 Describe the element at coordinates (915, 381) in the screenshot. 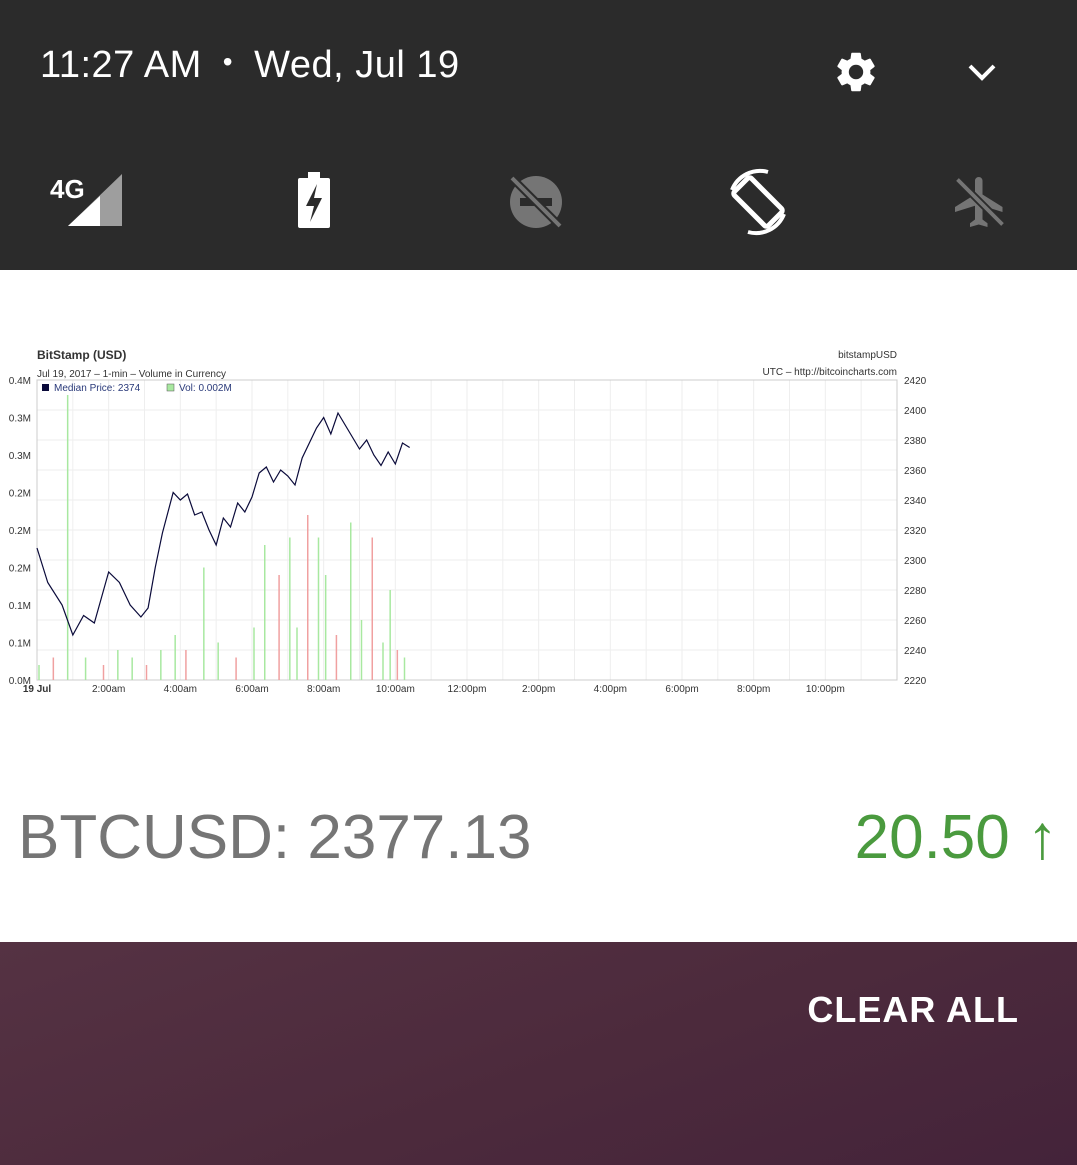

I see `y-right-tick-label: 2420` at that location.